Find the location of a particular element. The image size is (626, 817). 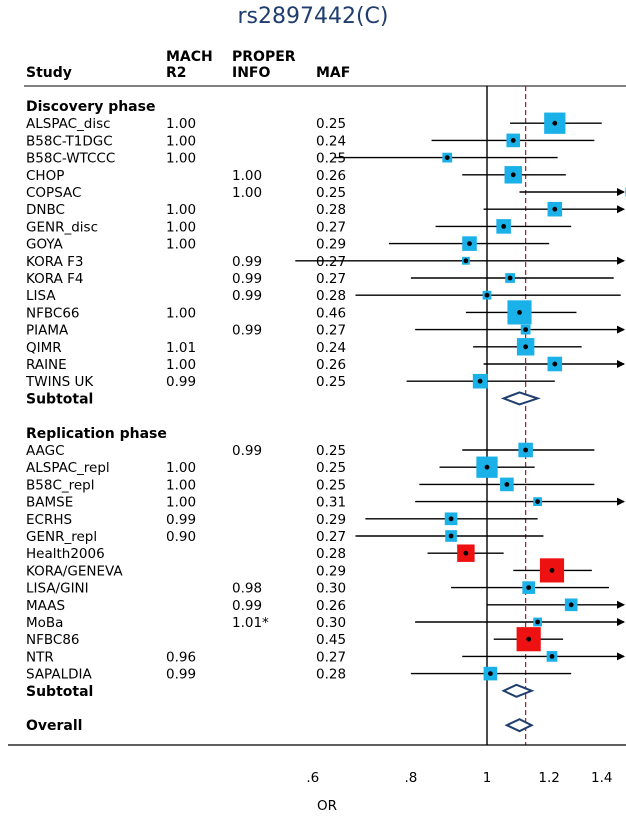

study-label: COPSAC is located at coordinates (53, 193).